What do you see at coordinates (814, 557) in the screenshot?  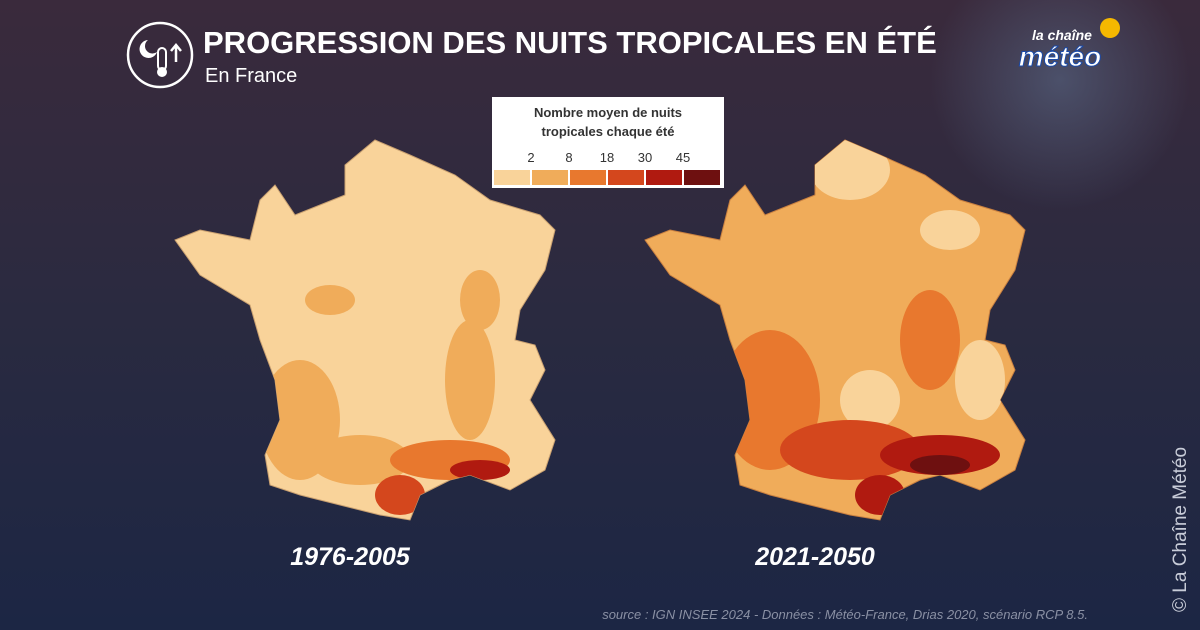 I see `period-label: 2021-2050` at bounding box center [814, 557].